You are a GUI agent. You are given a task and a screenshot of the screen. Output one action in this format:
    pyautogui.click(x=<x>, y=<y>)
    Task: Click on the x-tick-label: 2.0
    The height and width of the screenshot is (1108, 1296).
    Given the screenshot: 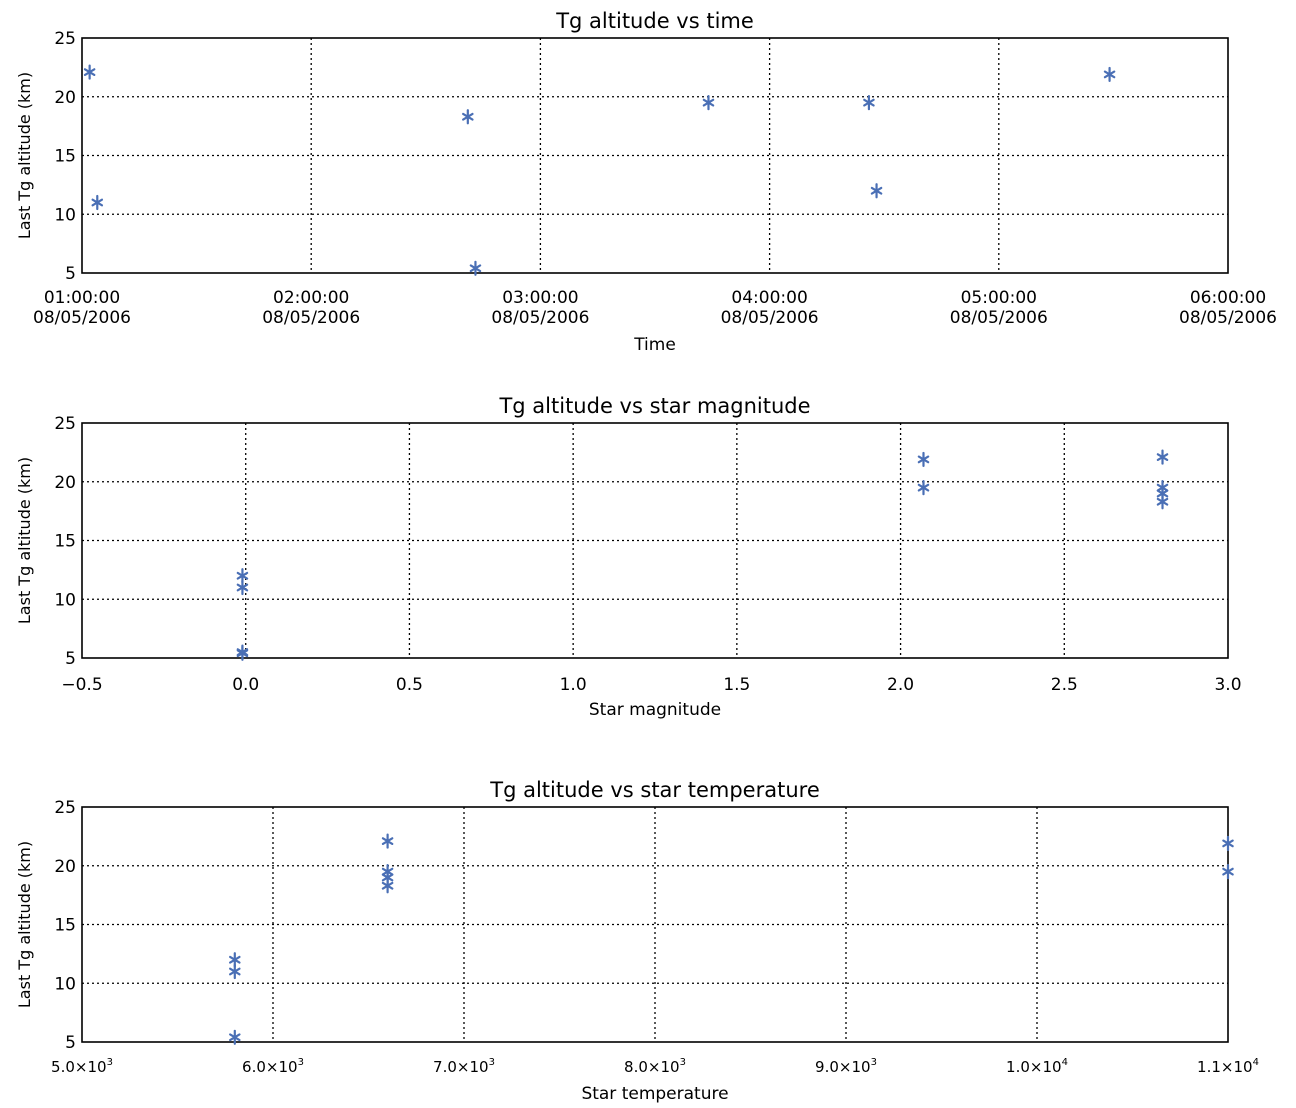 What is the action you would take?
    pyautogui.click(x=900, y=685)
    